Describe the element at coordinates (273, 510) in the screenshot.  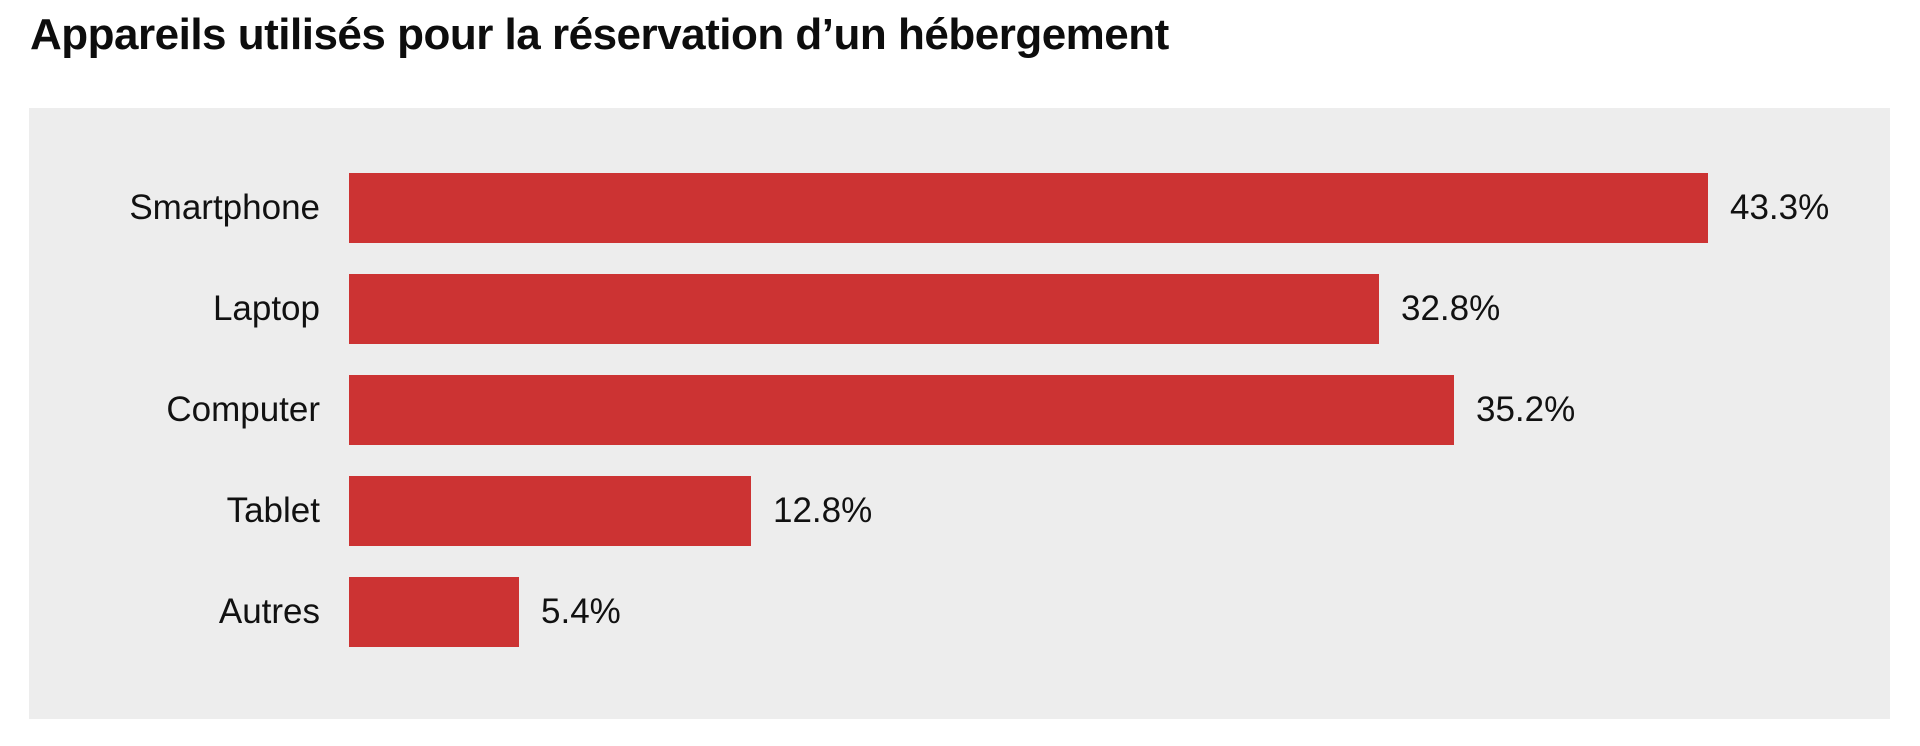
I see `category-label: Tablet` at that location.